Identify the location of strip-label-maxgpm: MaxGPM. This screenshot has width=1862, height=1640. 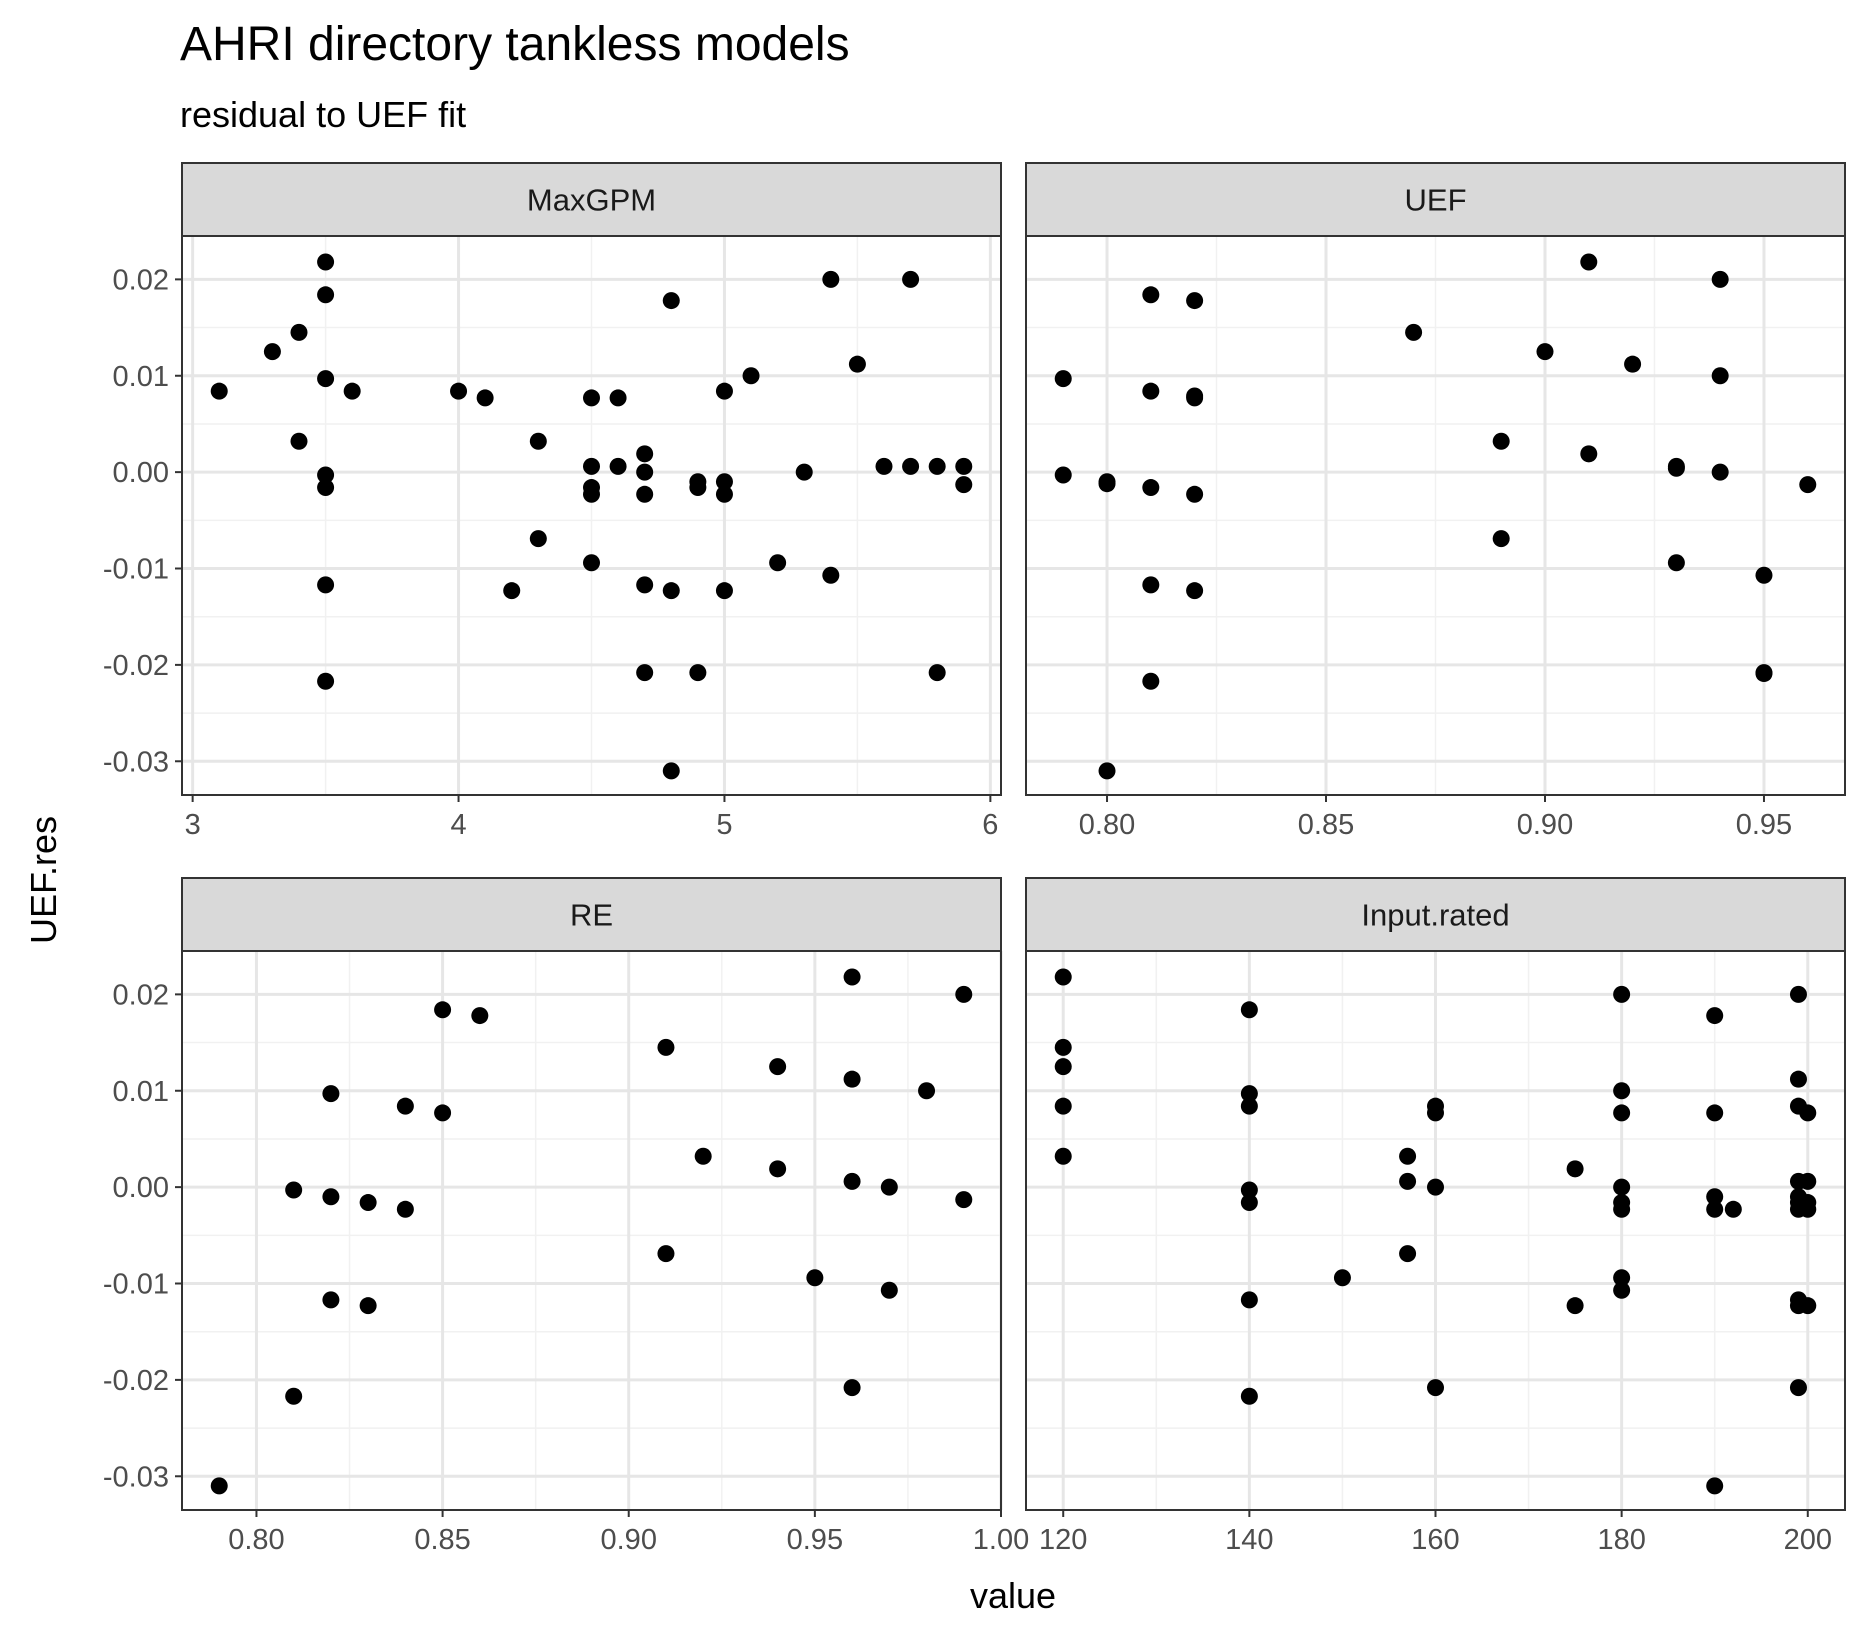
(591, 200).